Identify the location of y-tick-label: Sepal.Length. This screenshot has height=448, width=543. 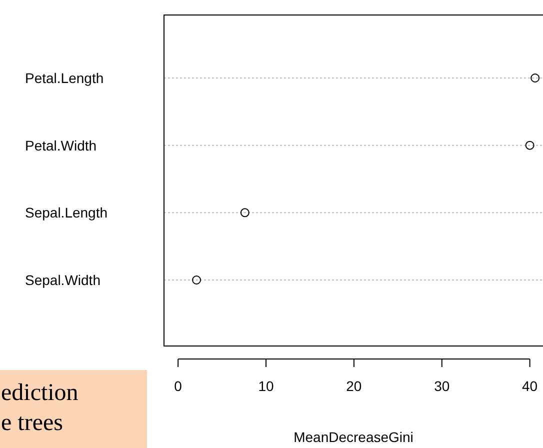
(66, 212).